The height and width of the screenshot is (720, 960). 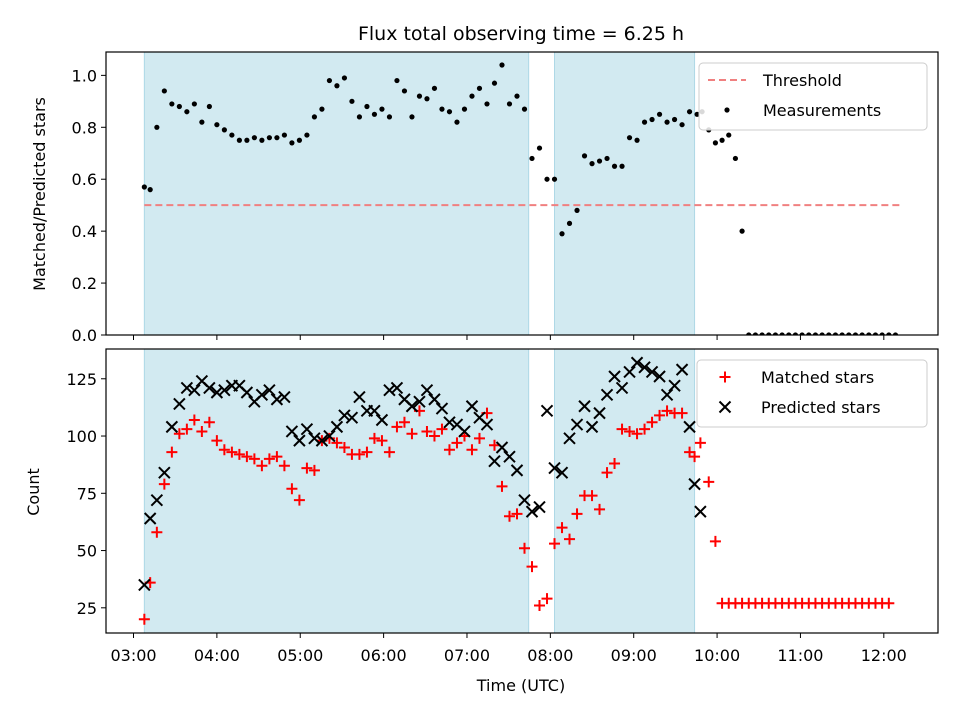 I want to click on x-tick-label: 10:00, so click(x=717, y=655).